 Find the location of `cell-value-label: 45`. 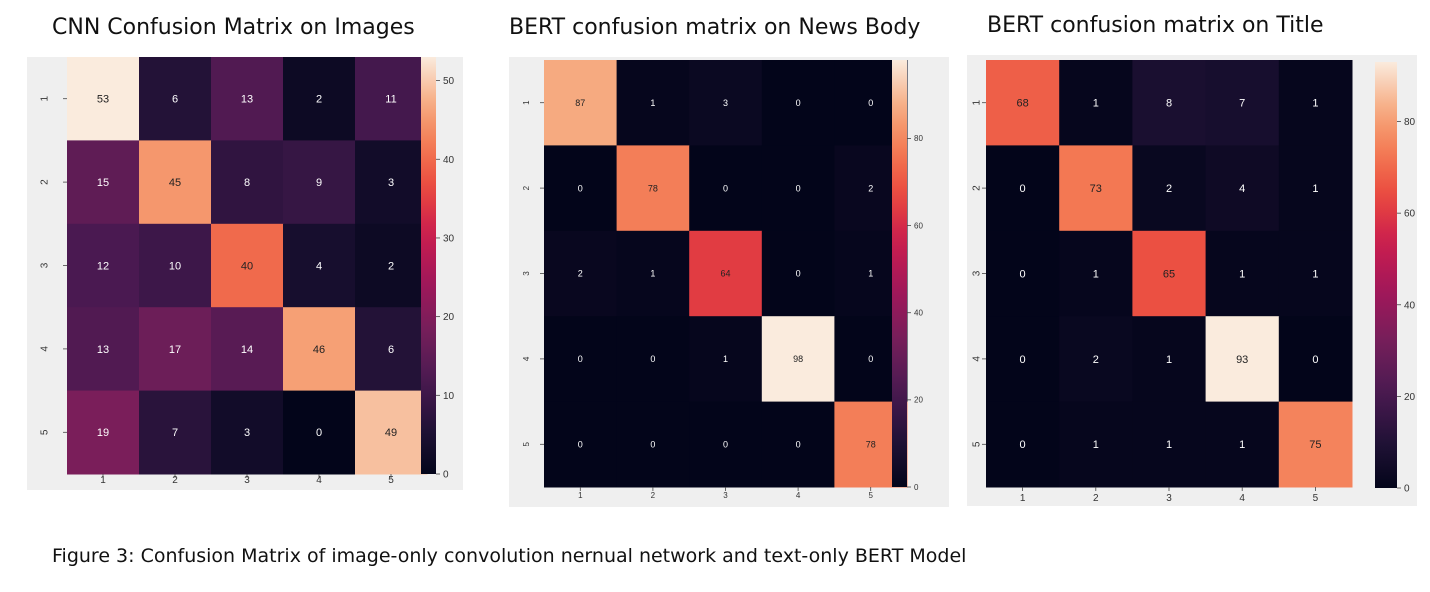

cell-value-label: 45 is located at coordinates (175, 183).